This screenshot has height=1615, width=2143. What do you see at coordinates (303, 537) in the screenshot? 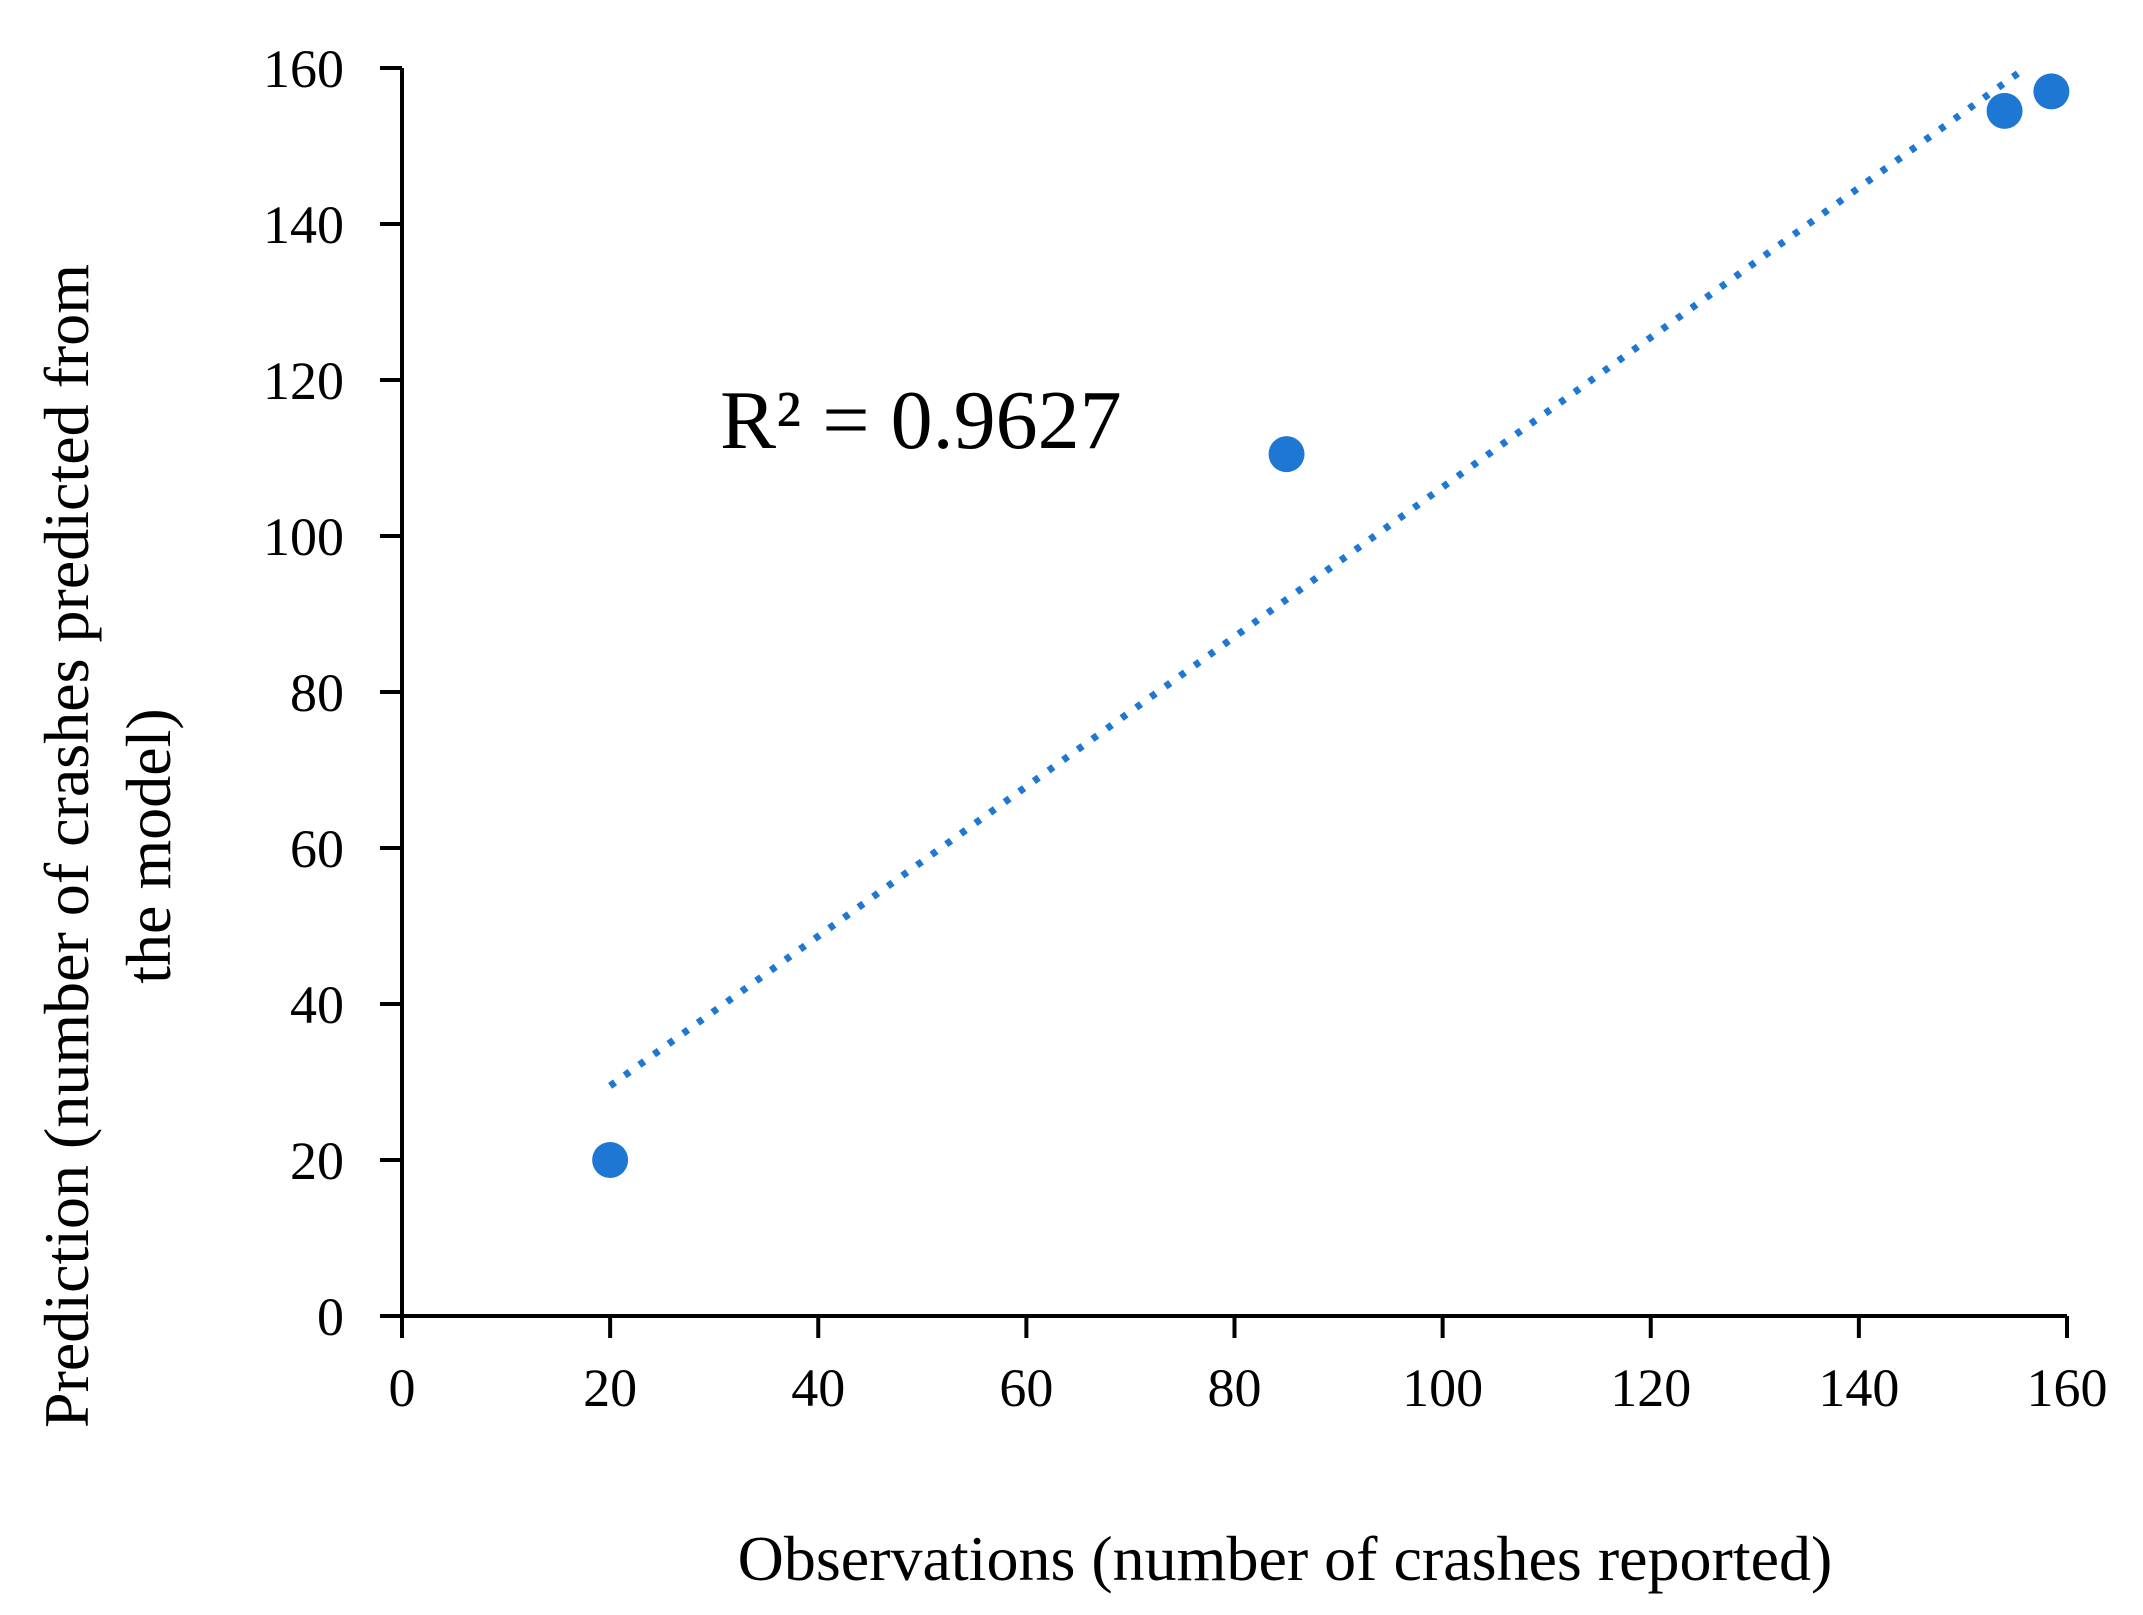
I see `y-tick-label: 100` at bounding box center [303, 537].